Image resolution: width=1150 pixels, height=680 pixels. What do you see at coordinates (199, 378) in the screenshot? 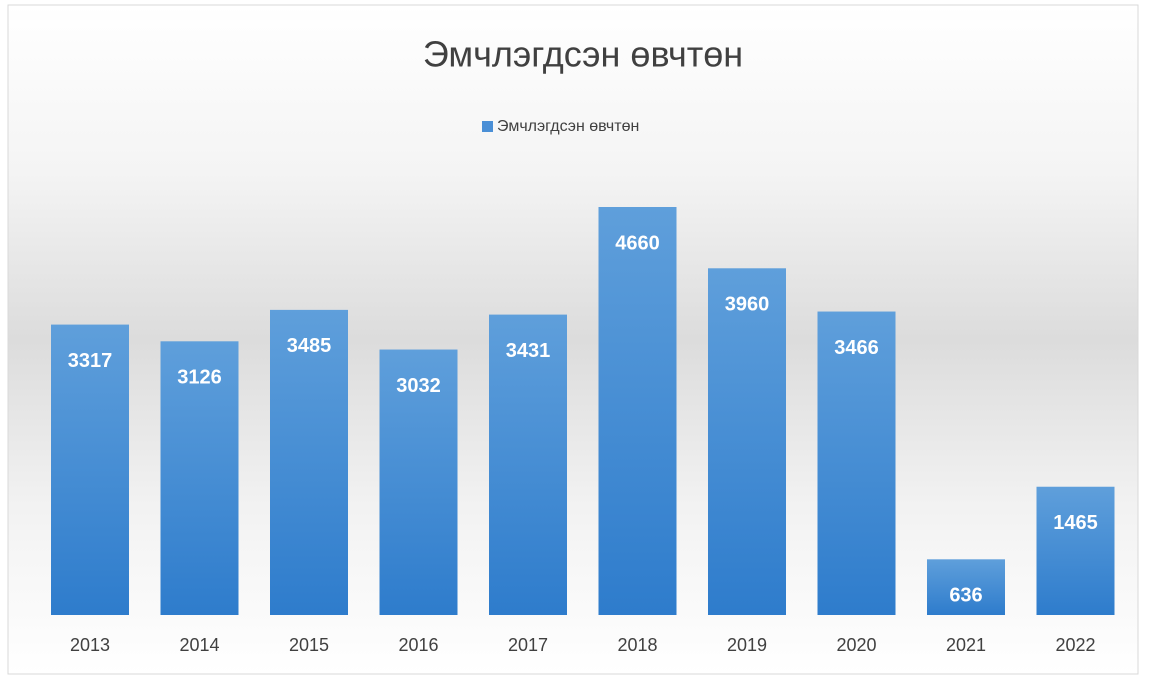
I see `data-label: 3126` at bounding box center [199, 378].